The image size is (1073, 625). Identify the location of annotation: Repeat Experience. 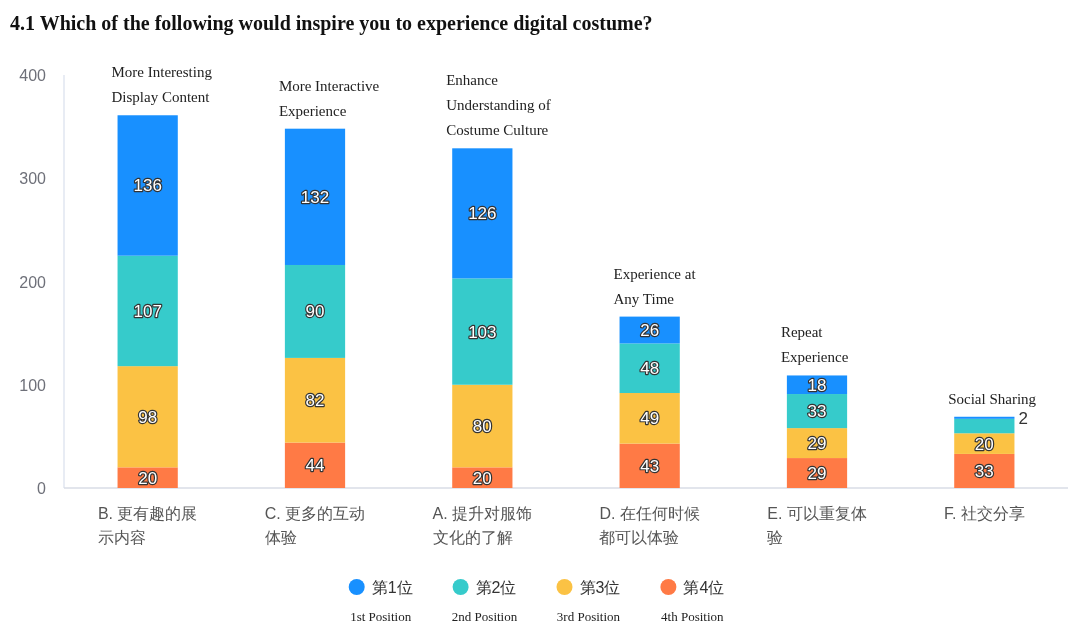
(814, 345).